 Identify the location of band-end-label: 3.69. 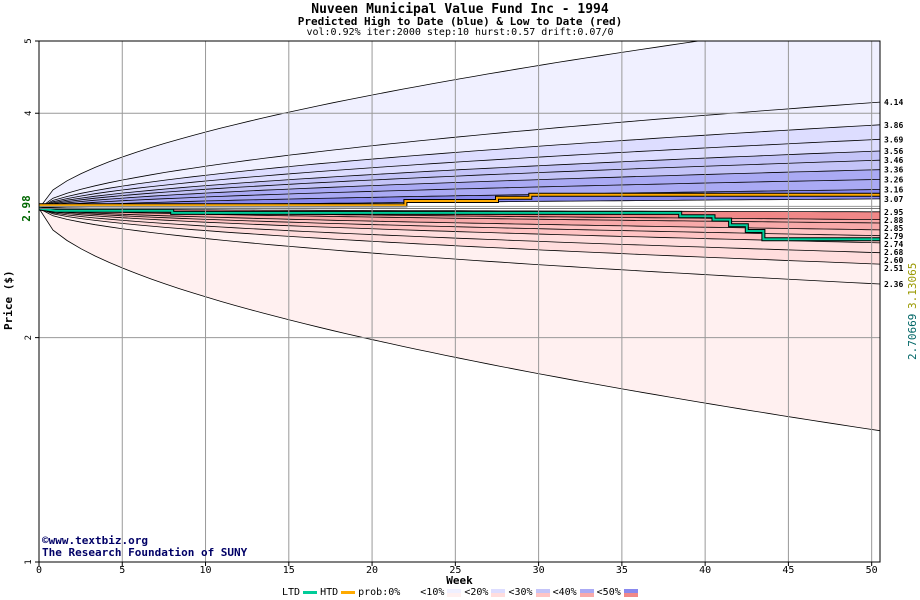
(893, 139).